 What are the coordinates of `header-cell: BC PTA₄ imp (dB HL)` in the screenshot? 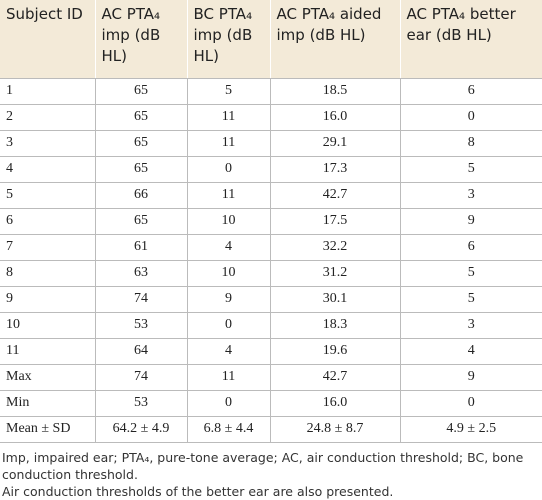 It's located at (228, 39).